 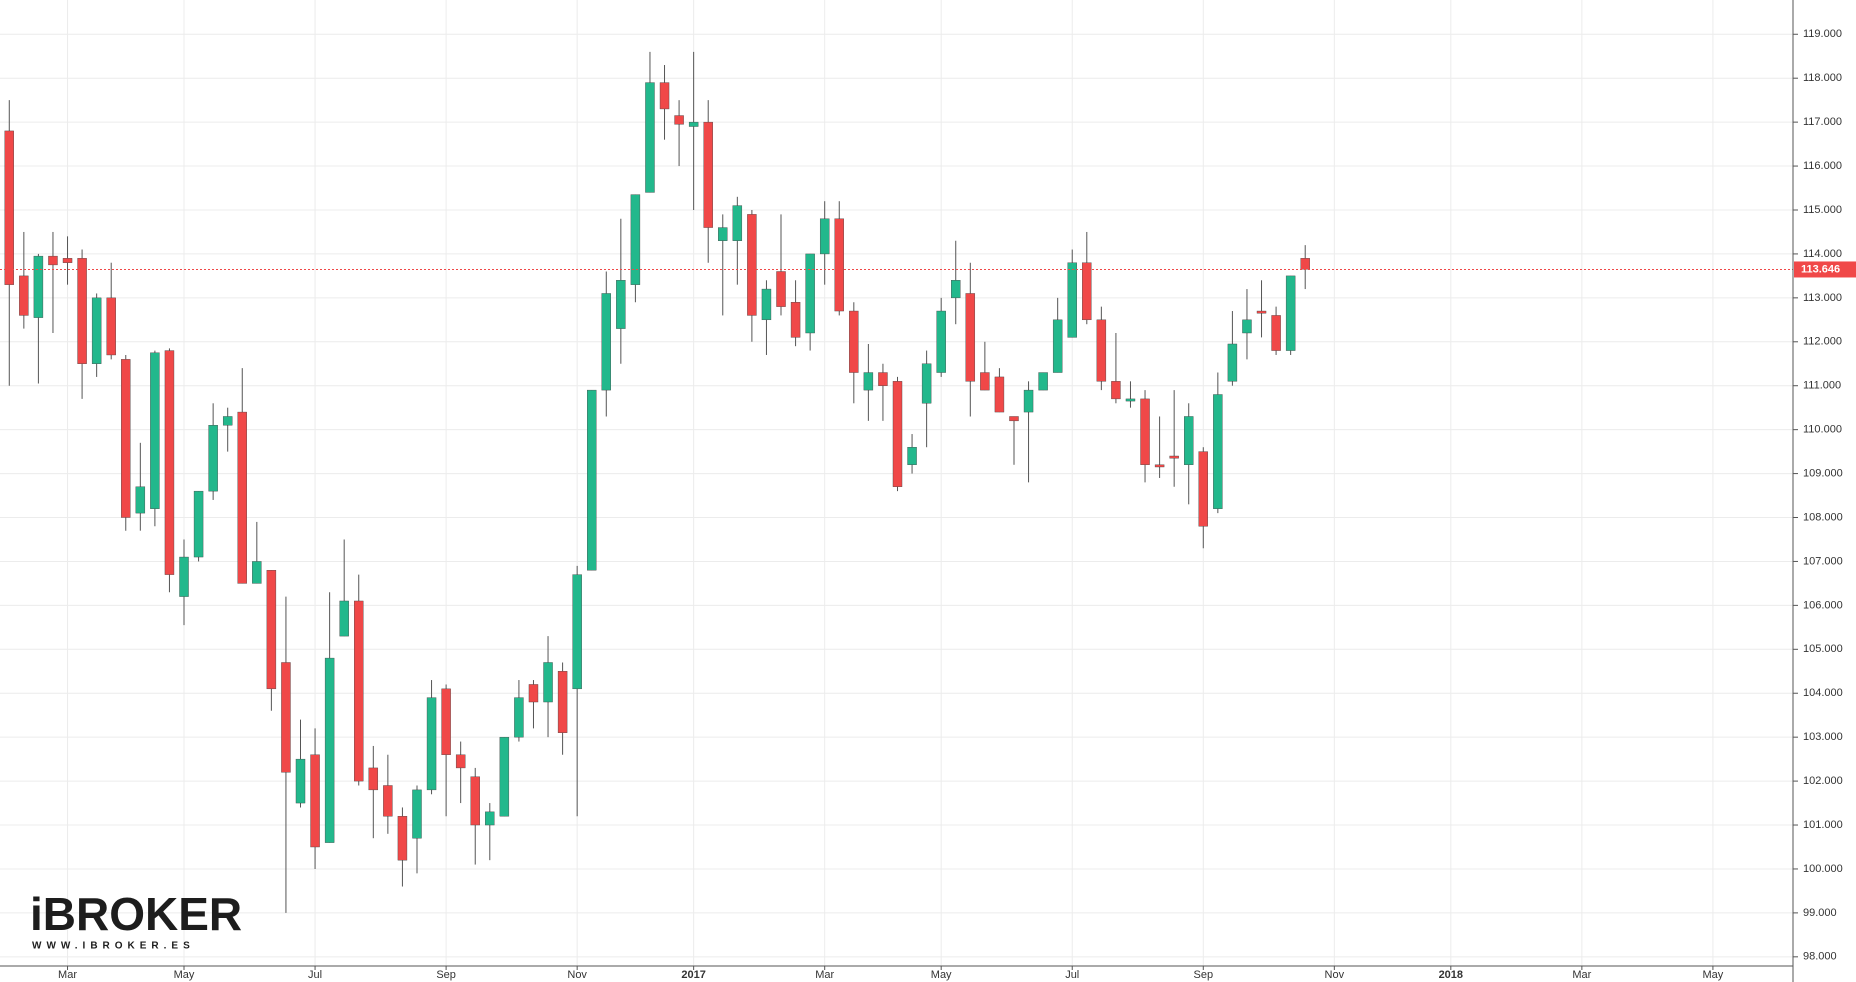 I want to click on last-price-tag, so click(x=1825, y=269).